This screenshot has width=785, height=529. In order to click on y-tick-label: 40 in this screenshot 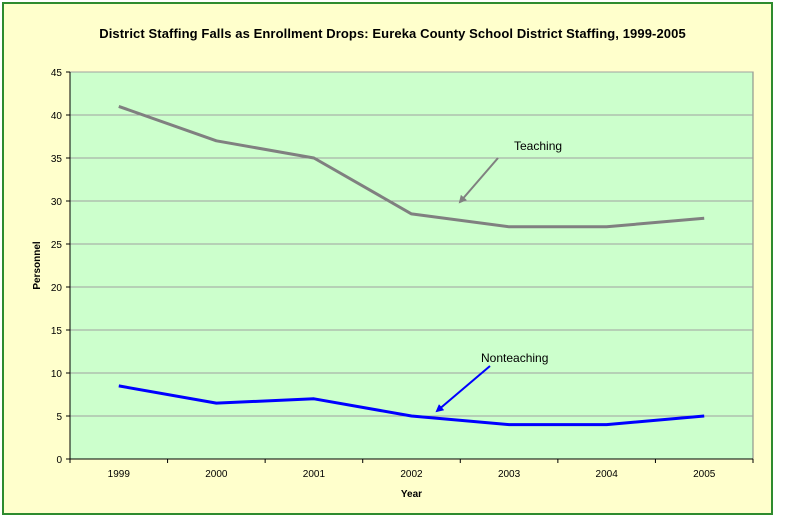, I will do `click(57, 116)`.